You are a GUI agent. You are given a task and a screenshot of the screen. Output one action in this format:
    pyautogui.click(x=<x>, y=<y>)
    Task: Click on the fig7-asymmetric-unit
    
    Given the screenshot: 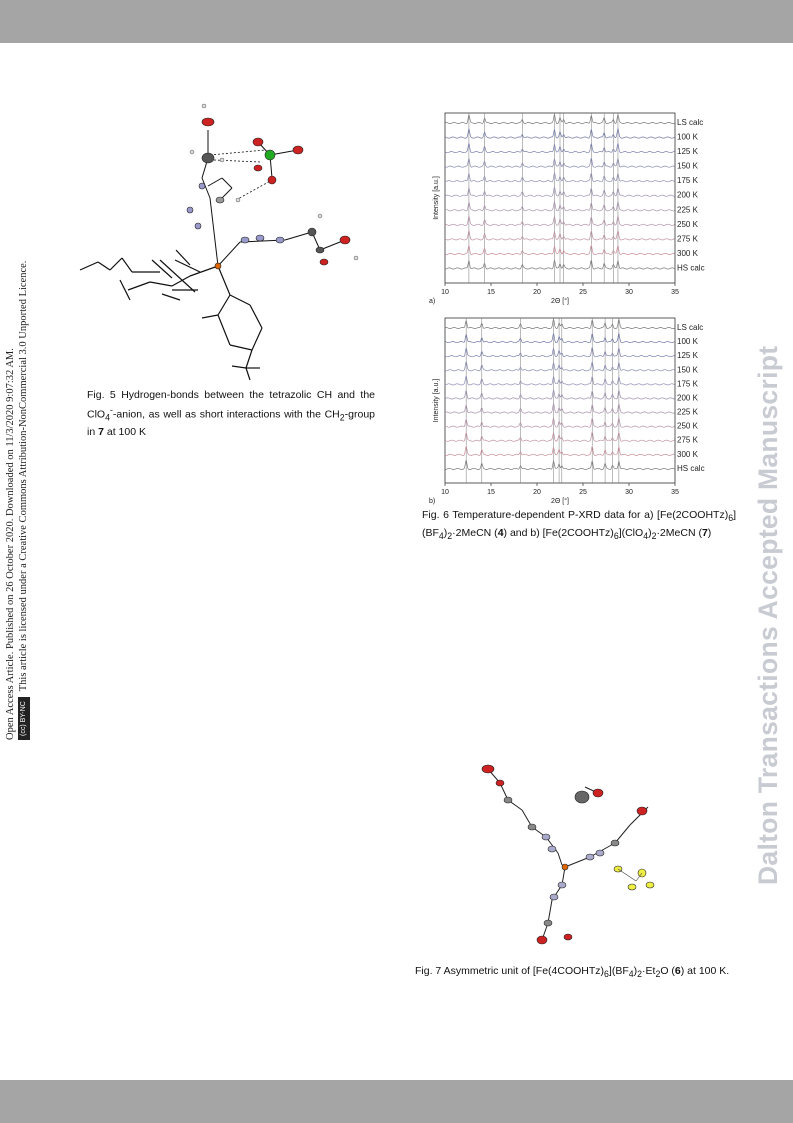 What is the action you would take?
    pyautogui.click(x=568, y=854)
    